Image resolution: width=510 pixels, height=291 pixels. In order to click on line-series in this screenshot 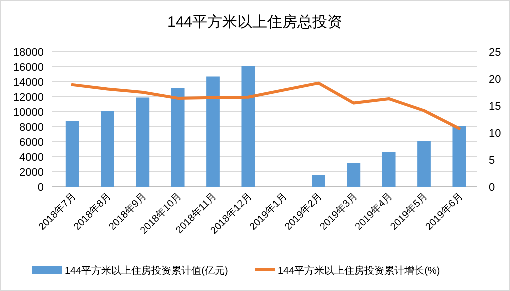, I will do `click(266, 106)`.